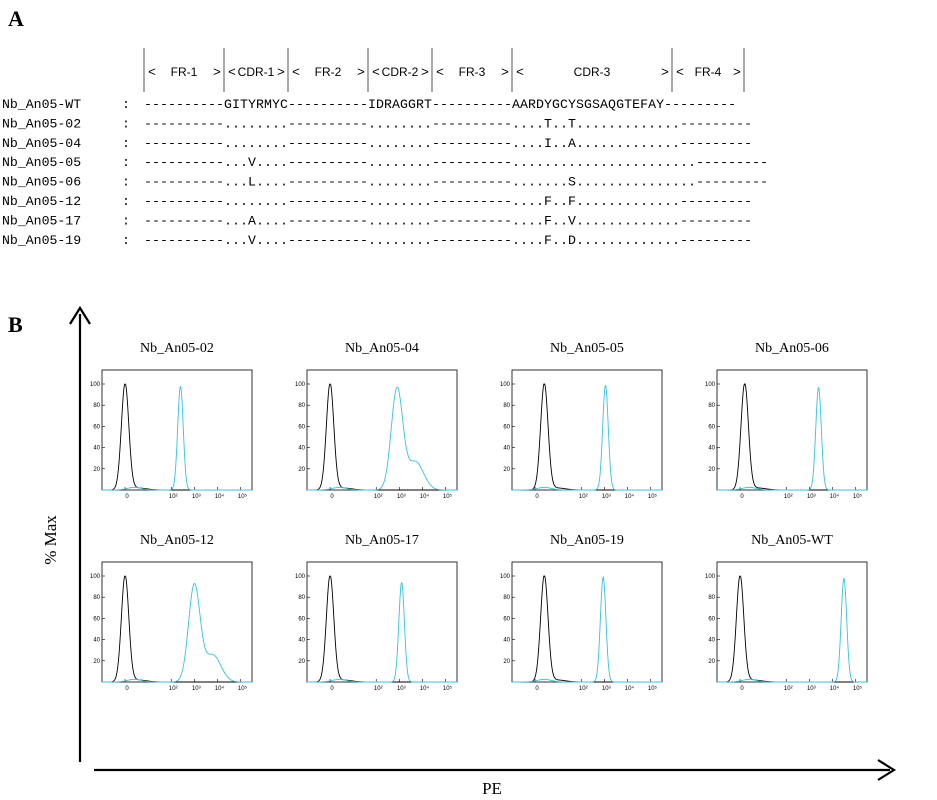 The image size is (937, 800). Describe the element at coordinates (382, 540) in the screenshot. I see `histogram-title: Nb_An05-17` at that location.